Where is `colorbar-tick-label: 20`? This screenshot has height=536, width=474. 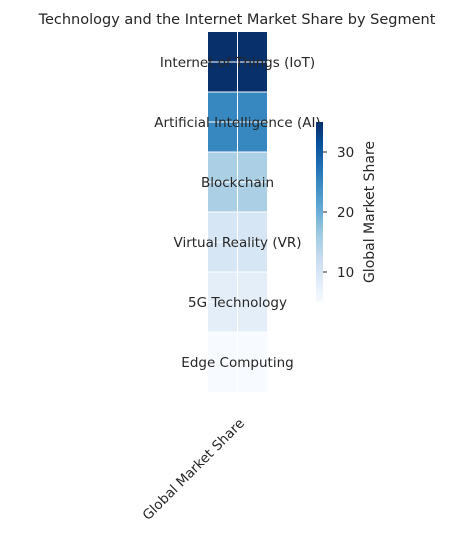 colorbar-tick-label: 20 is located at coordinates (345, 213).